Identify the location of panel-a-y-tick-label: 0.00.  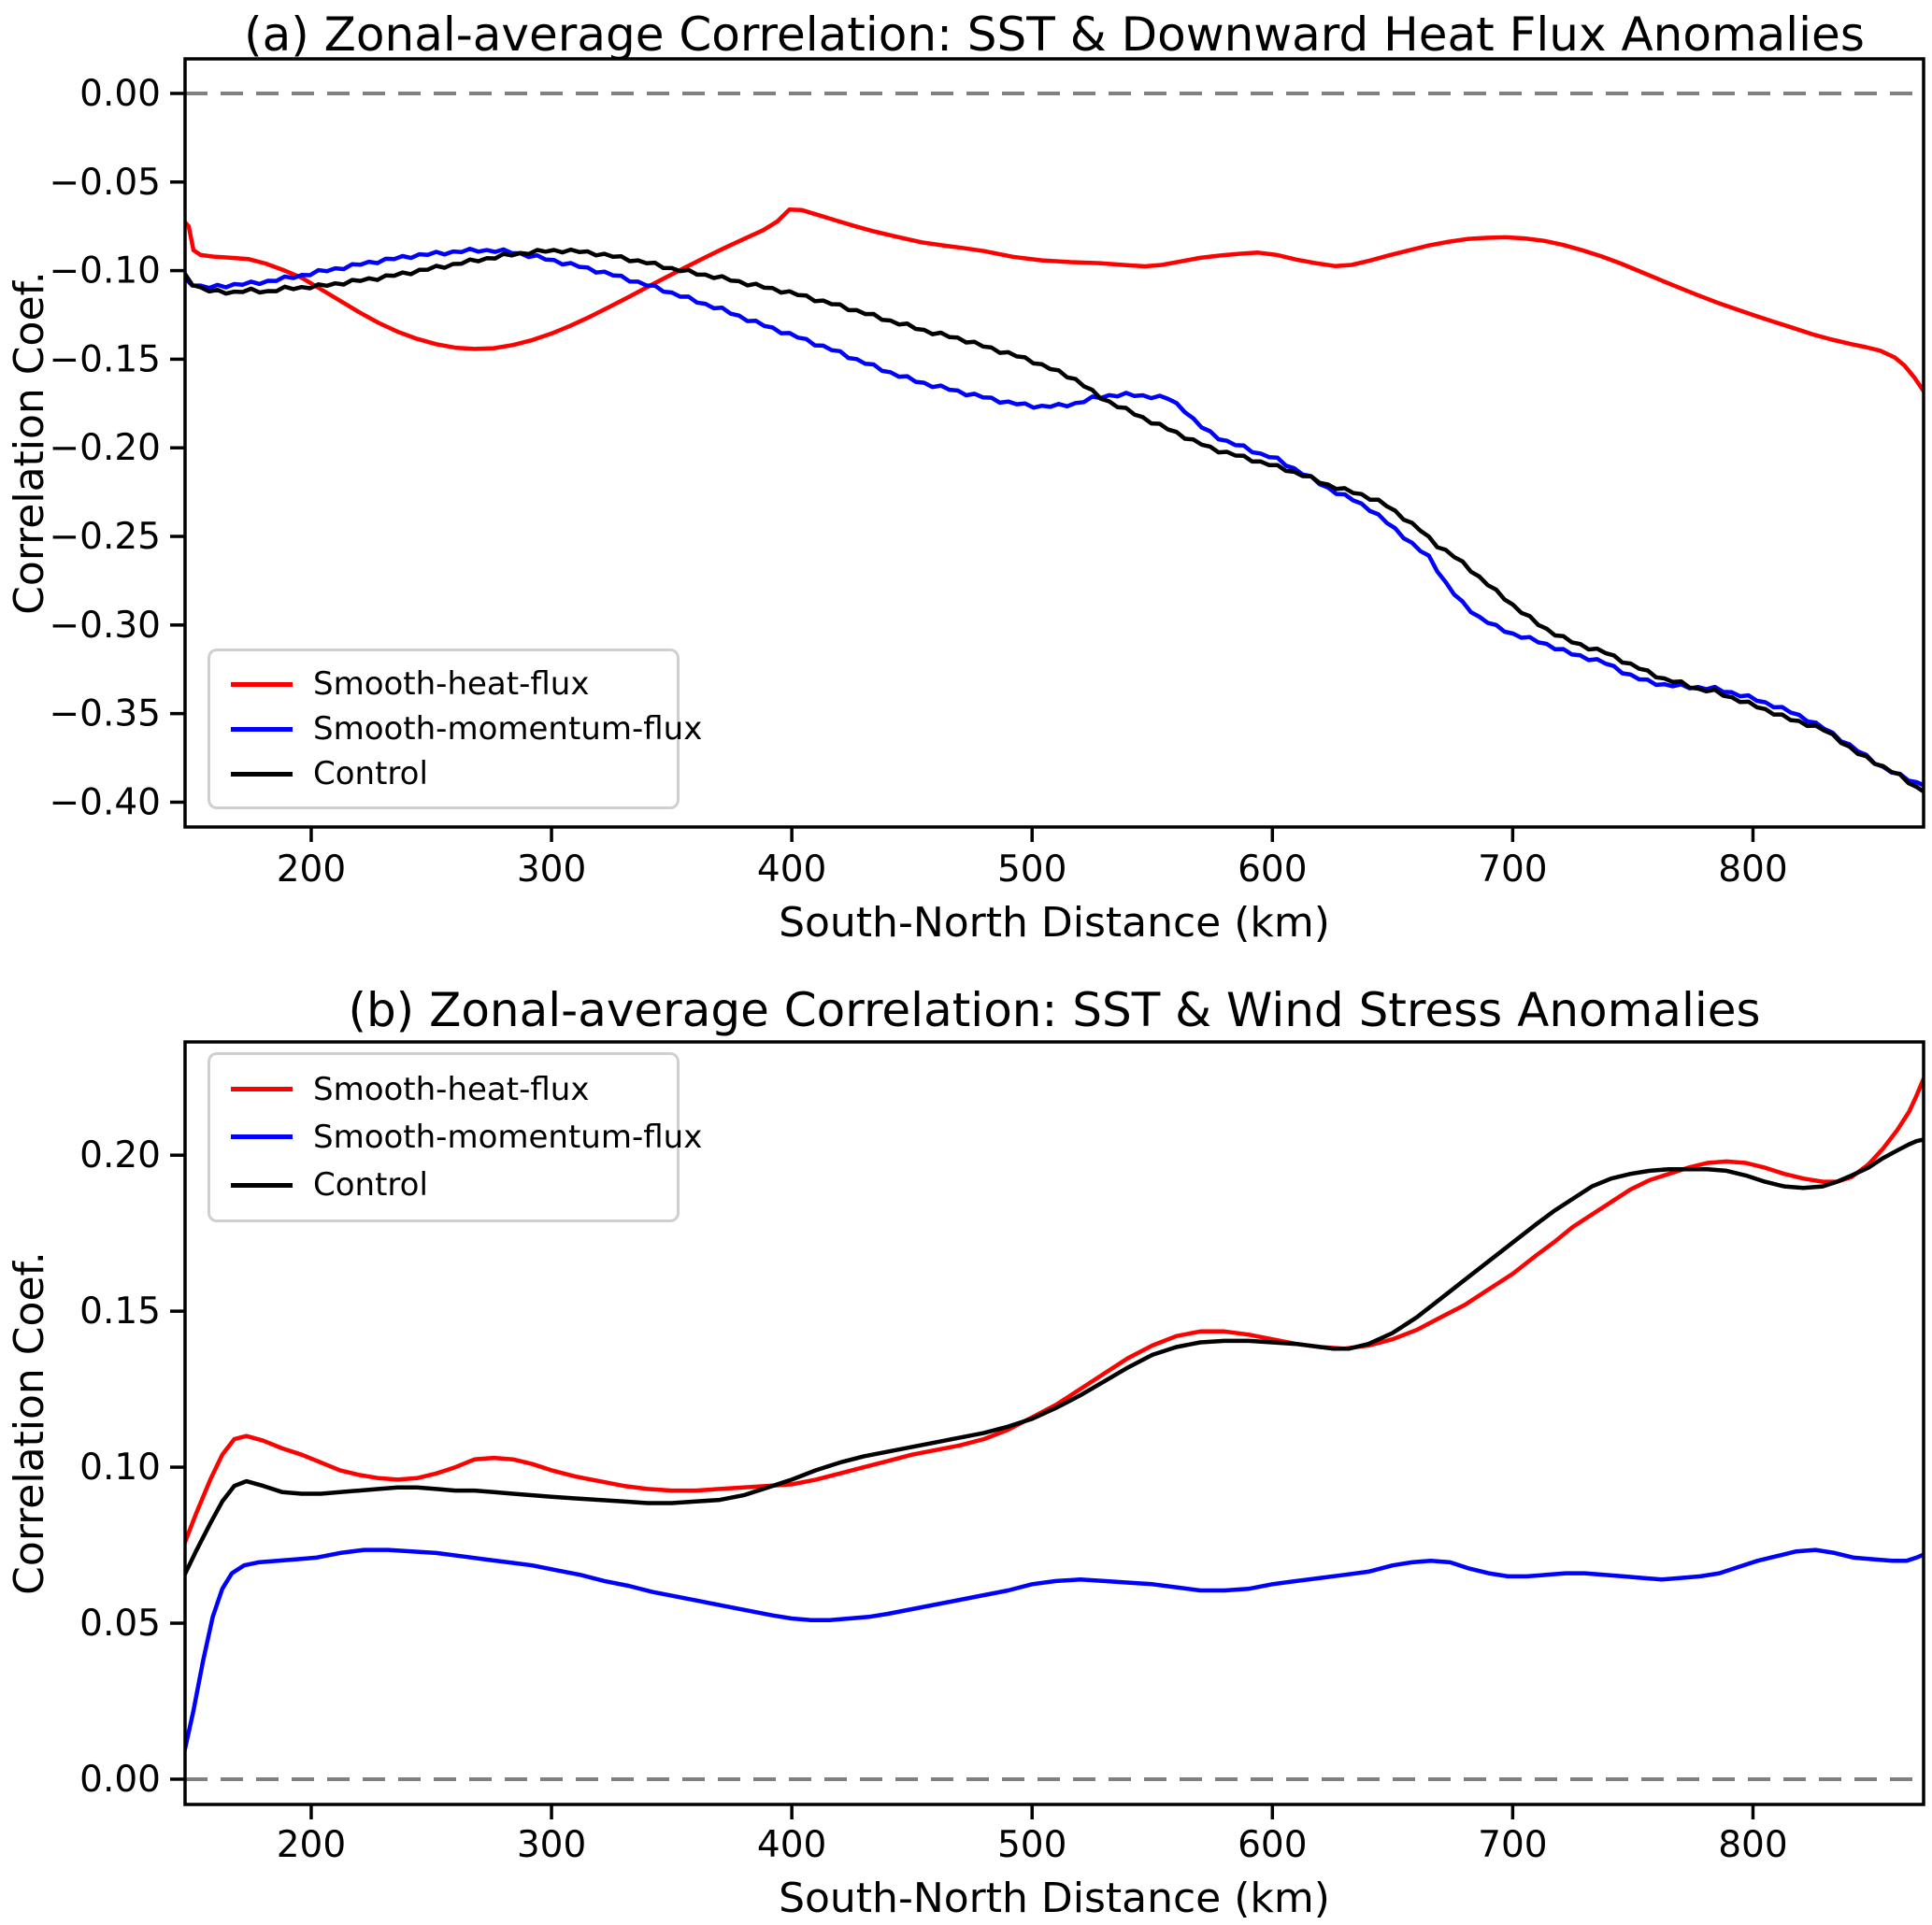
(120, 94).